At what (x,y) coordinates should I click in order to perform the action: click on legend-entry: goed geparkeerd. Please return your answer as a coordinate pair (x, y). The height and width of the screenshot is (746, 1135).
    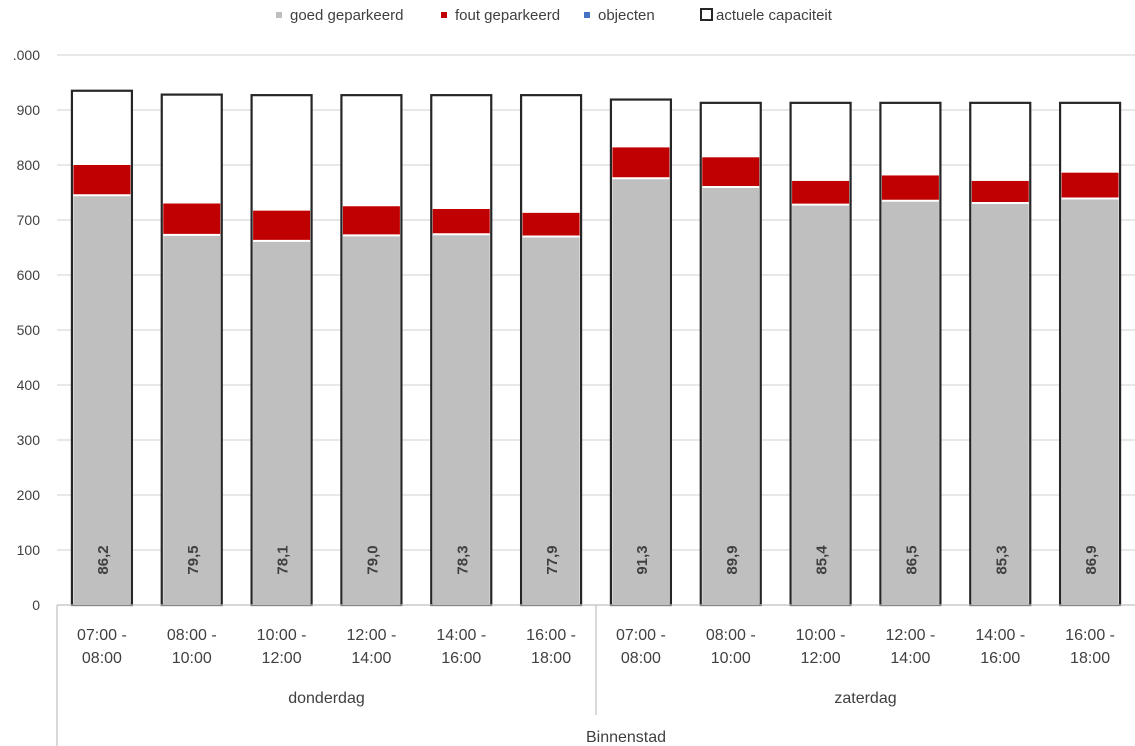
    Looking at the image, I should click on (346, 15).